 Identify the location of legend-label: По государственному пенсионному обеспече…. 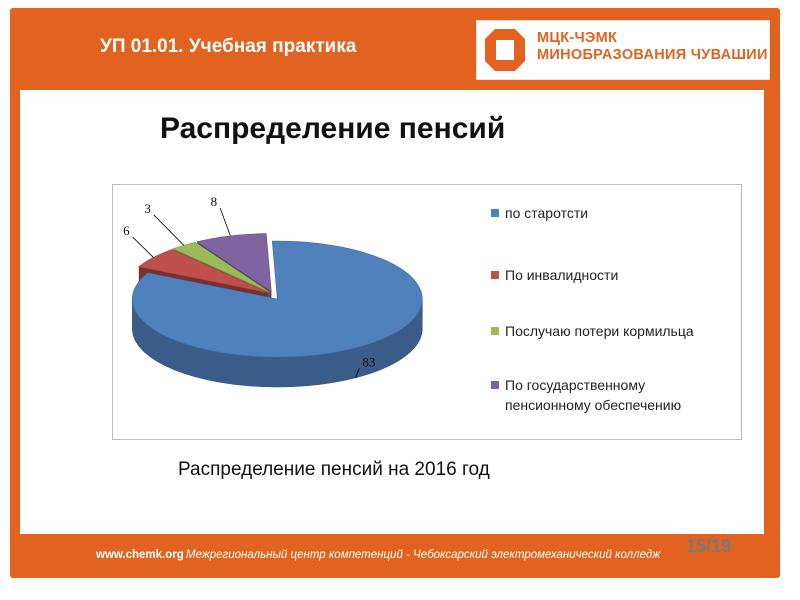
(593, 395).